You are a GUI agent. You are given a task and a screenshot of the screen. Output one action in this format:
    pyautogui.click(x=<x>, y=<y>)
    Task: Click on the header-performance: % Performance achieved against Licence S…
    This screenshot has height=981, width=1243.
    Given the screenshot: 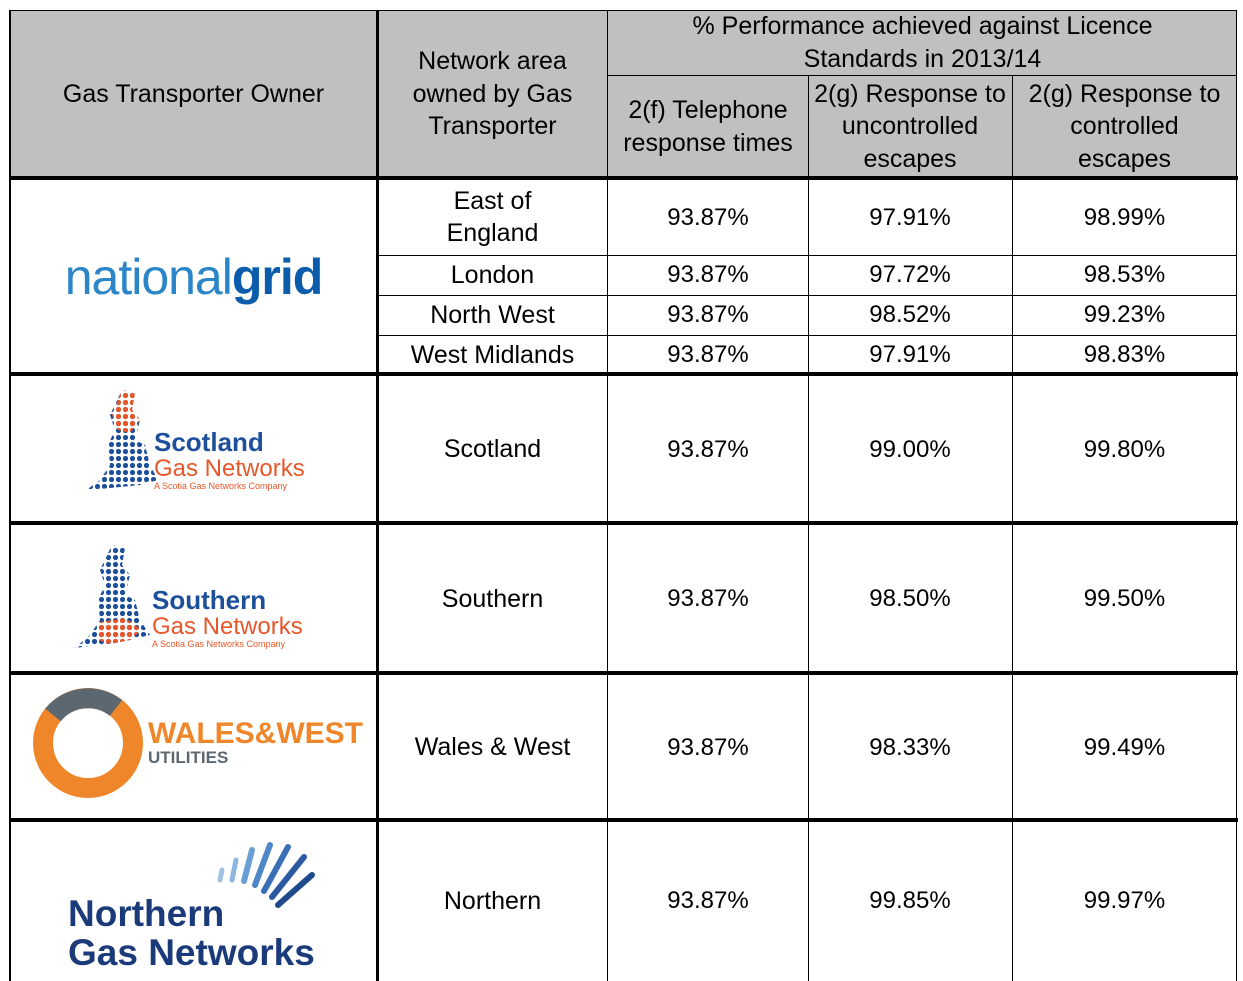 What is the action you would take?
    pyautogui.click(x=922, y=42)
    